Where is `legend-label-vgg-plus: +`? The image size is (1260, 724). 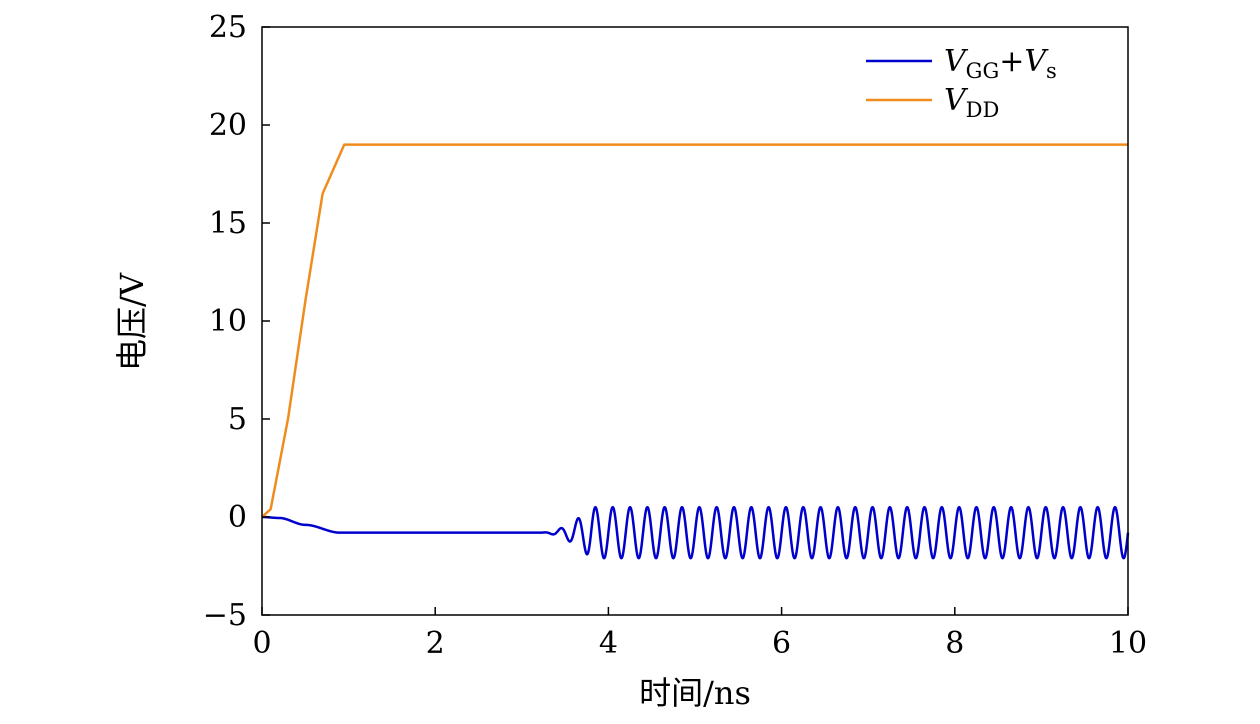
legend-label-vgg-plus: + is located at coordinates (1011, 61).